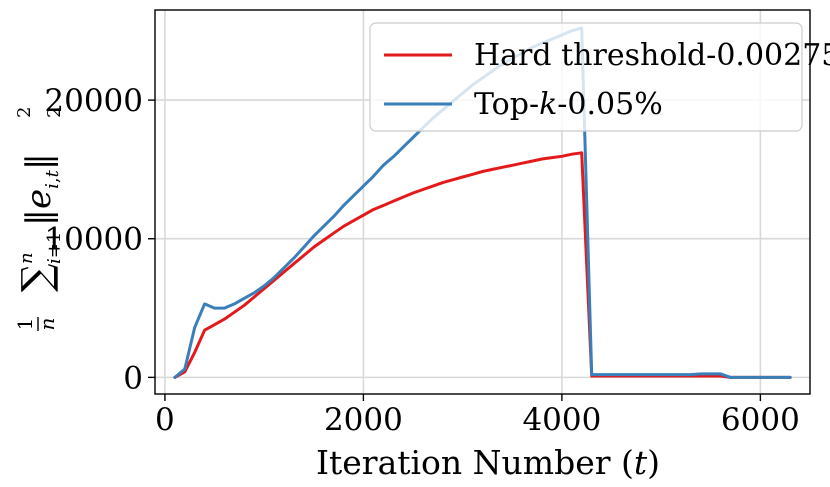 This screenshot has width=830, height=487. What do you see at coordinates (41, 189) in the screenshot?
I see `svg-text: ‖ei,t‖` at bounding box center [41, 189].